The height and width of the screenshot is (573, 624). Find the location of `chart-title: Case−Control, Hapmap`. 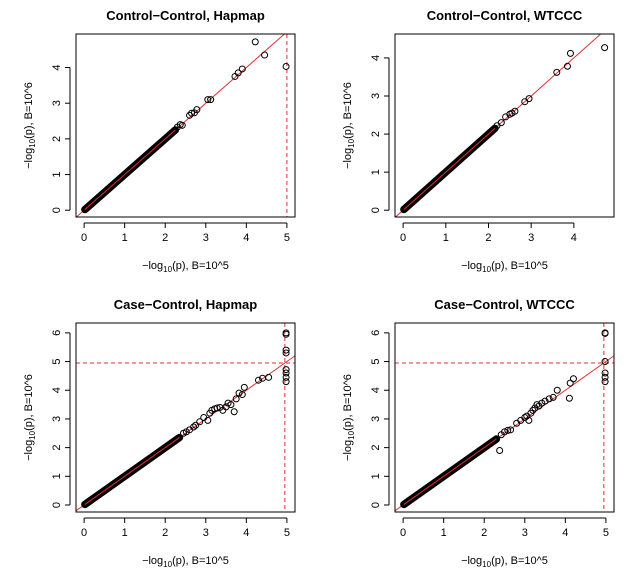

chart-title: Case−Control, Hapmap is located at coordinates (185, 304).